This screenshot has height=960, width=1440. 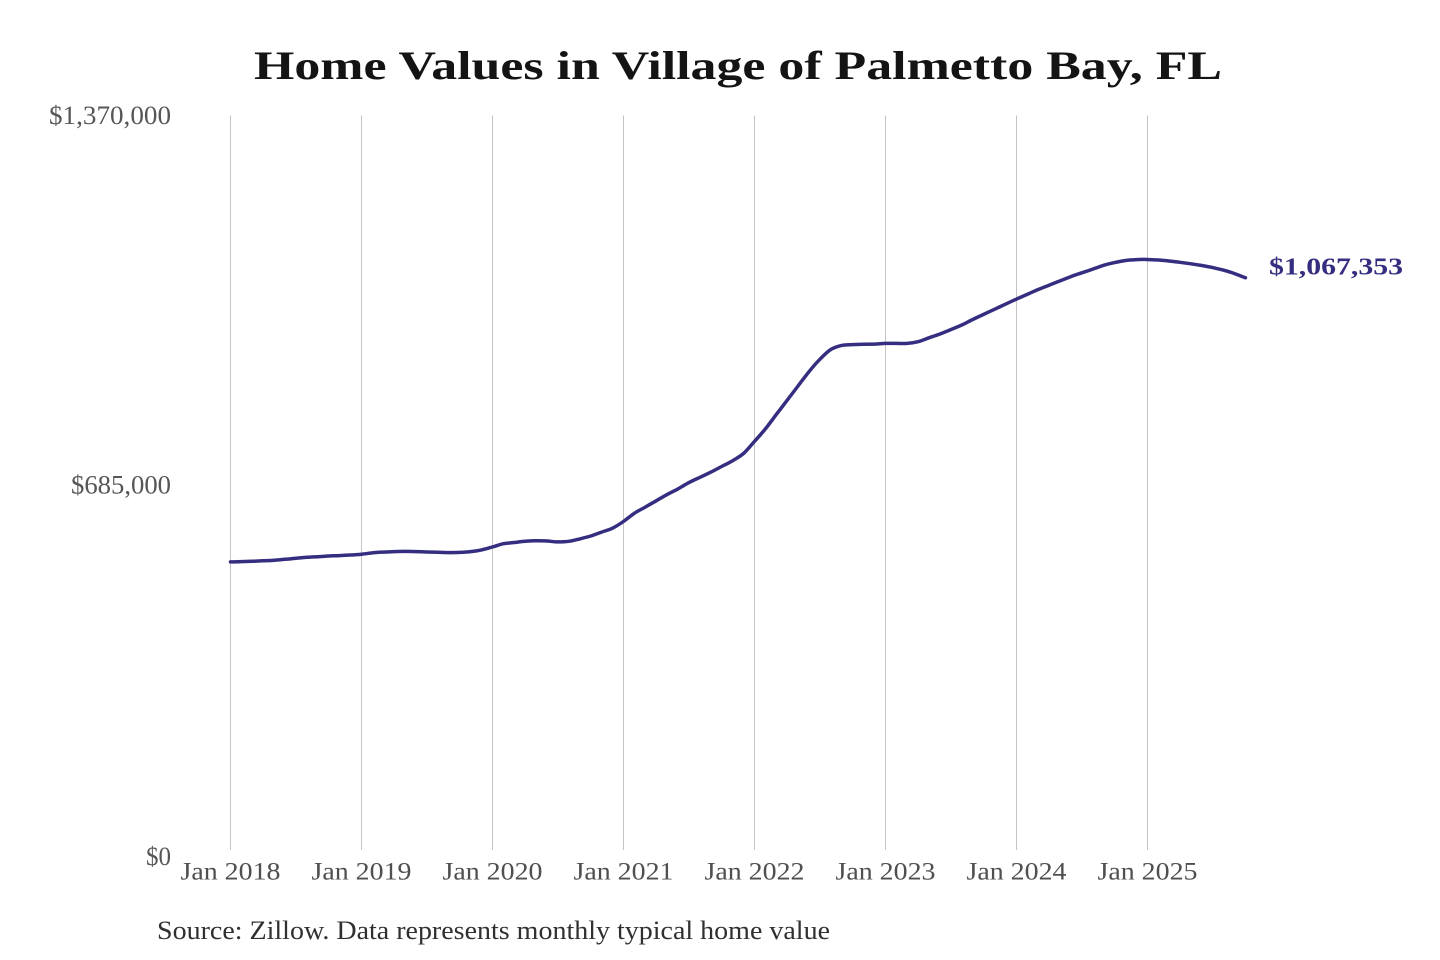 What do you see at coordinates (886, 871) in the screenshot?
I see `svg-text: Jan 2023` at bounding box center [886, 871].